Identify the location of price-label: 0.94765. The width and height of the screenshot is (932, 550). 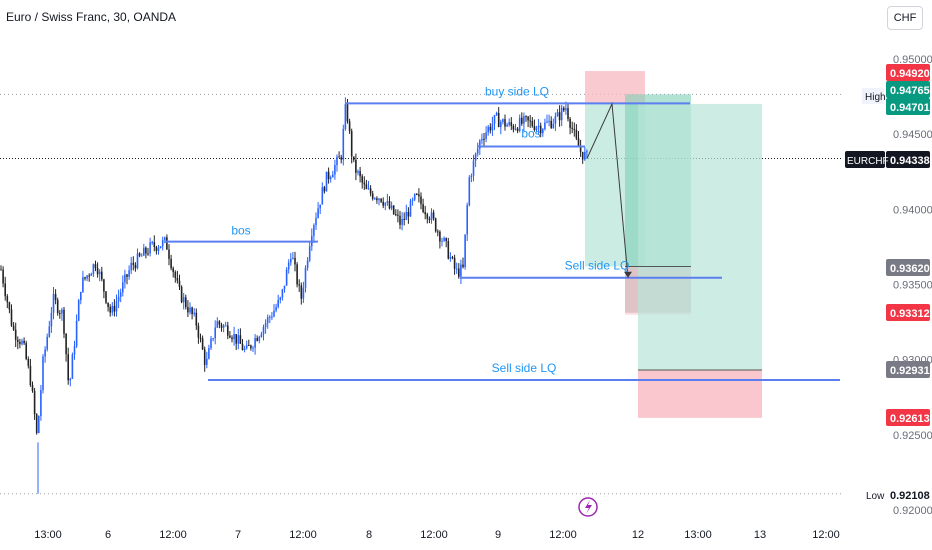
(910, 91).